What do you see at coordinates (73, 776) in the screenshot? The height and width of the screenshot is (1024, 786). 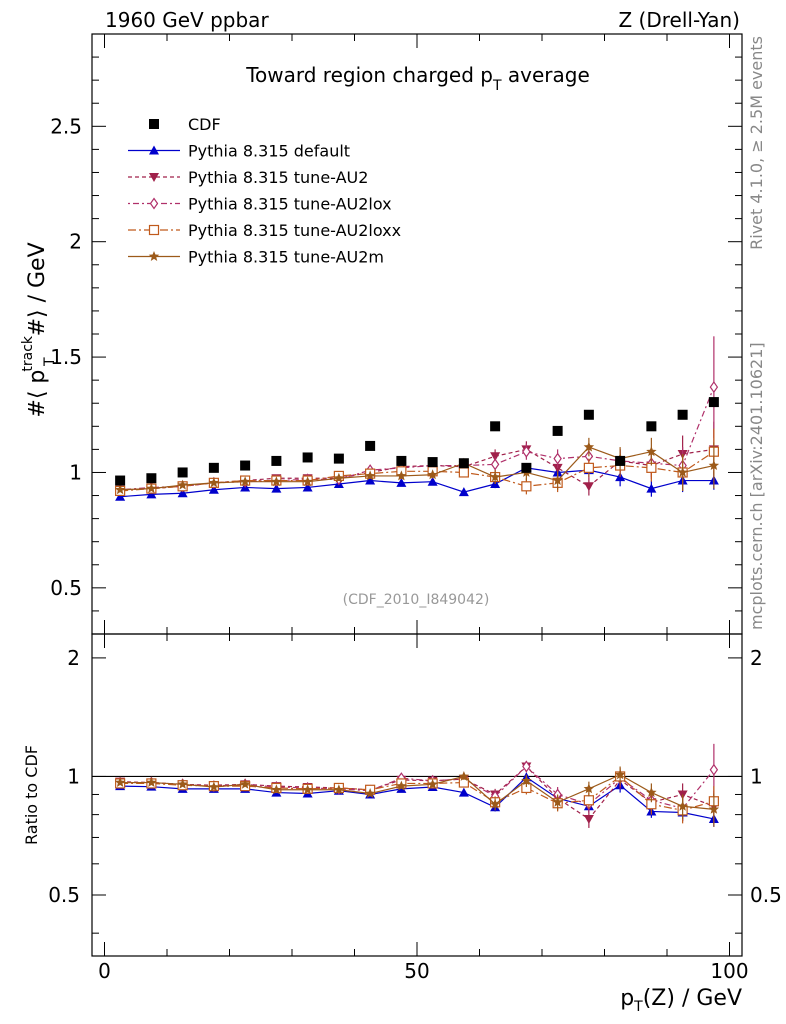 I see `ratio-y-tick-label: 1` at bounding box center [73, 776].